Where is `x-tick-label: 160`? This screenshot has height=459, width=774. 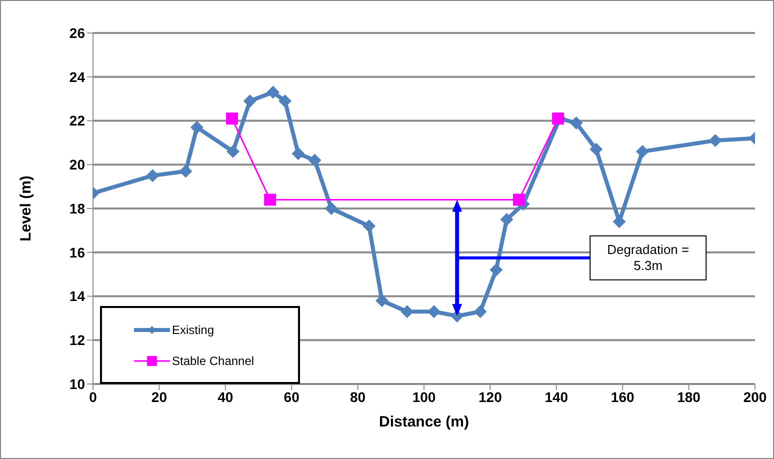
x-tick-label: 160 is located at coordinates (622, 396).